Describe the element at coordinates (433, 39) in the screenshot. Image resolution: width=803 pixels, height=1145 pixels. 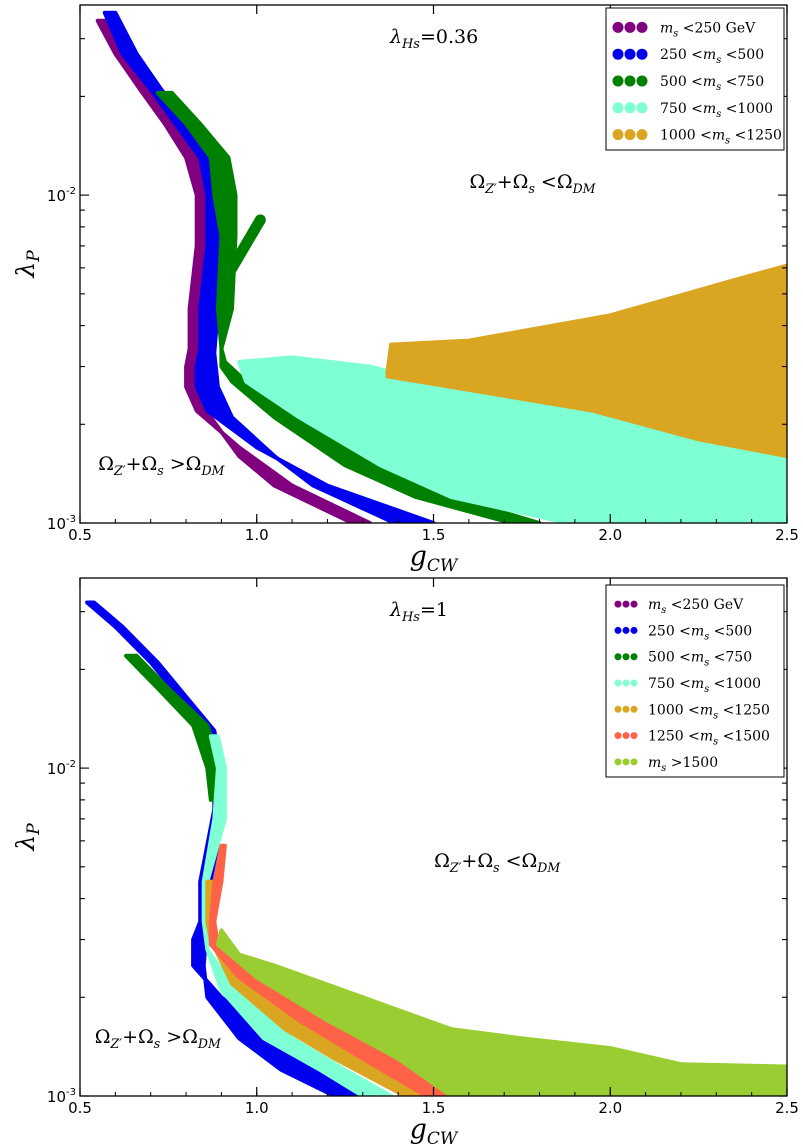
I see `panel1-title: λHs=0.36` at that location.